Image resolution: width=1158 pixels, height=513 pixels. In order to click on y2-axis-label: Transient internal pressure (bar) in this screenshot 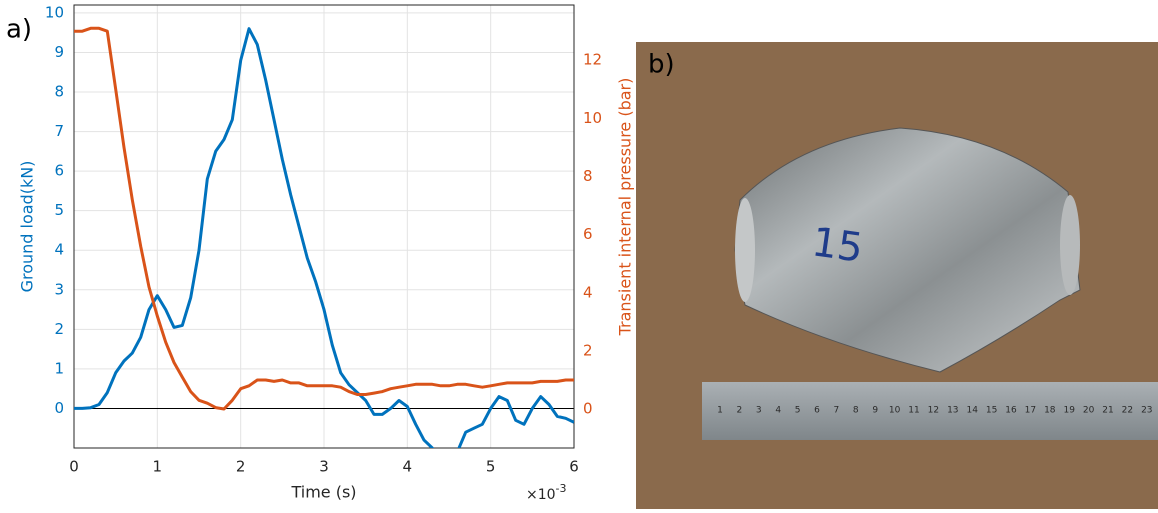, I will do `click(625, 207)`.